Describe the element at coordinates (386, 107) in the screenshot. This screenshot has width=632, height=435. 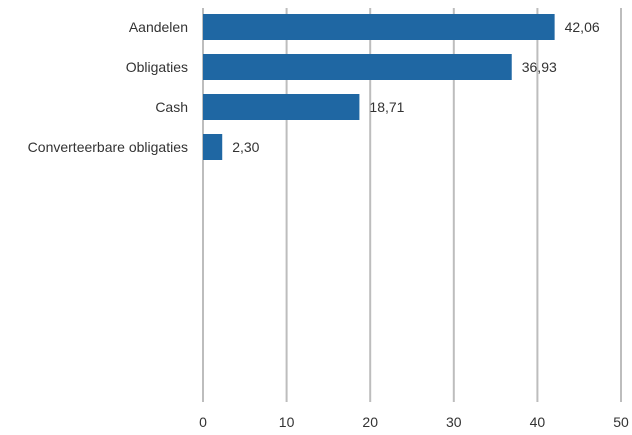
I see `data-label: 18,71` at that location.